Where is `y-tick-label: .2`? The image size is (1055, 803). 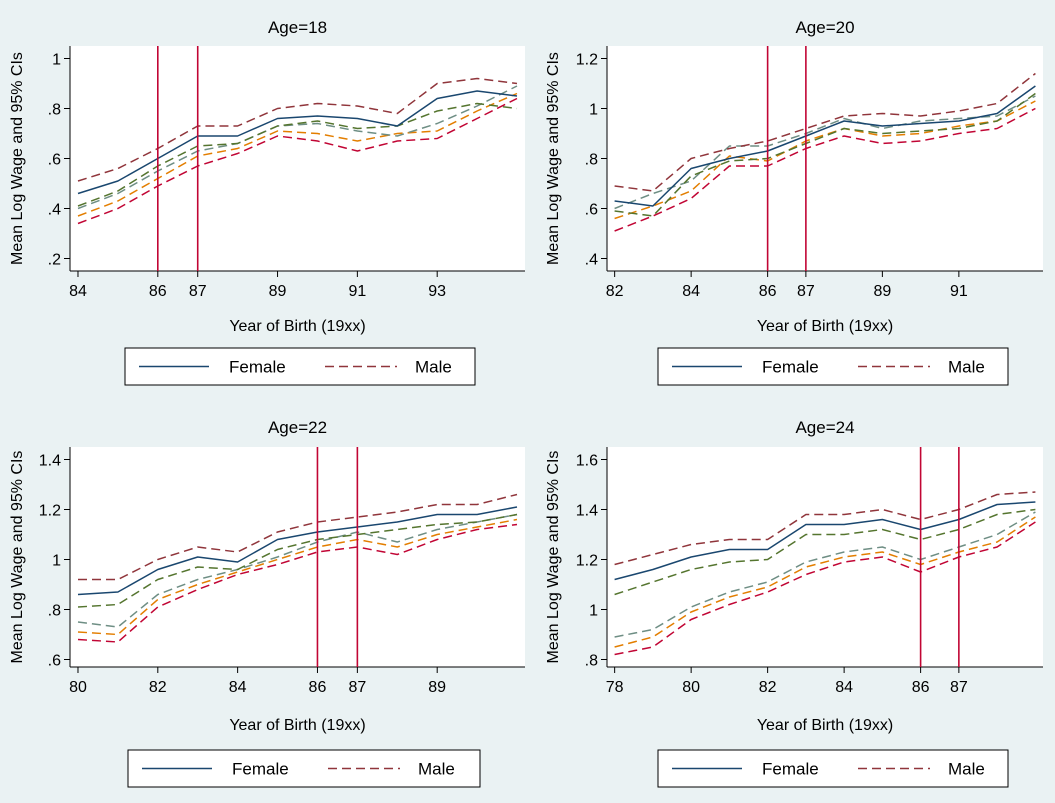 y-tick-label: .2 is located at coordinates (54, 260).